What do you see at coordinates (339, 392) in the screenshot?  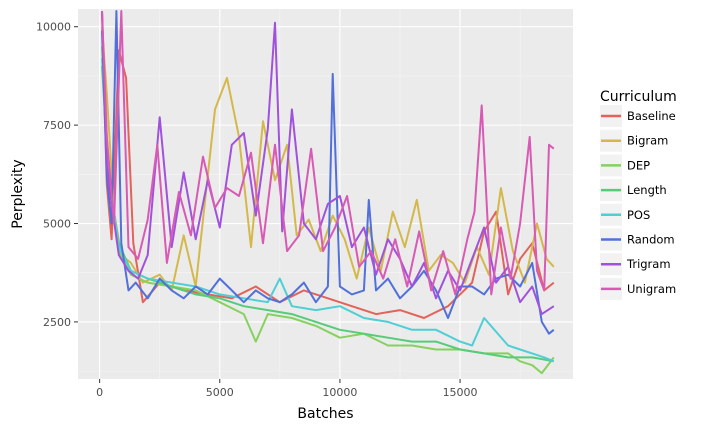 I see `x-tick-label: 10000` at bounding box center [339, 392].